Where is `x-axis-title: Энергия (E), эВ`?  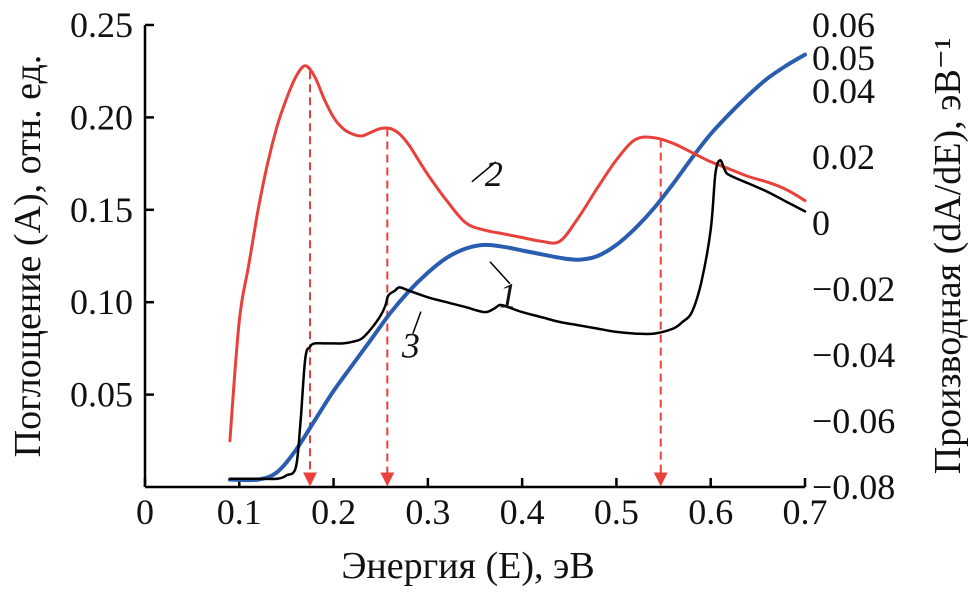 x-axis-title: Энергия (E), эВ is located at coordinates (467, 566).